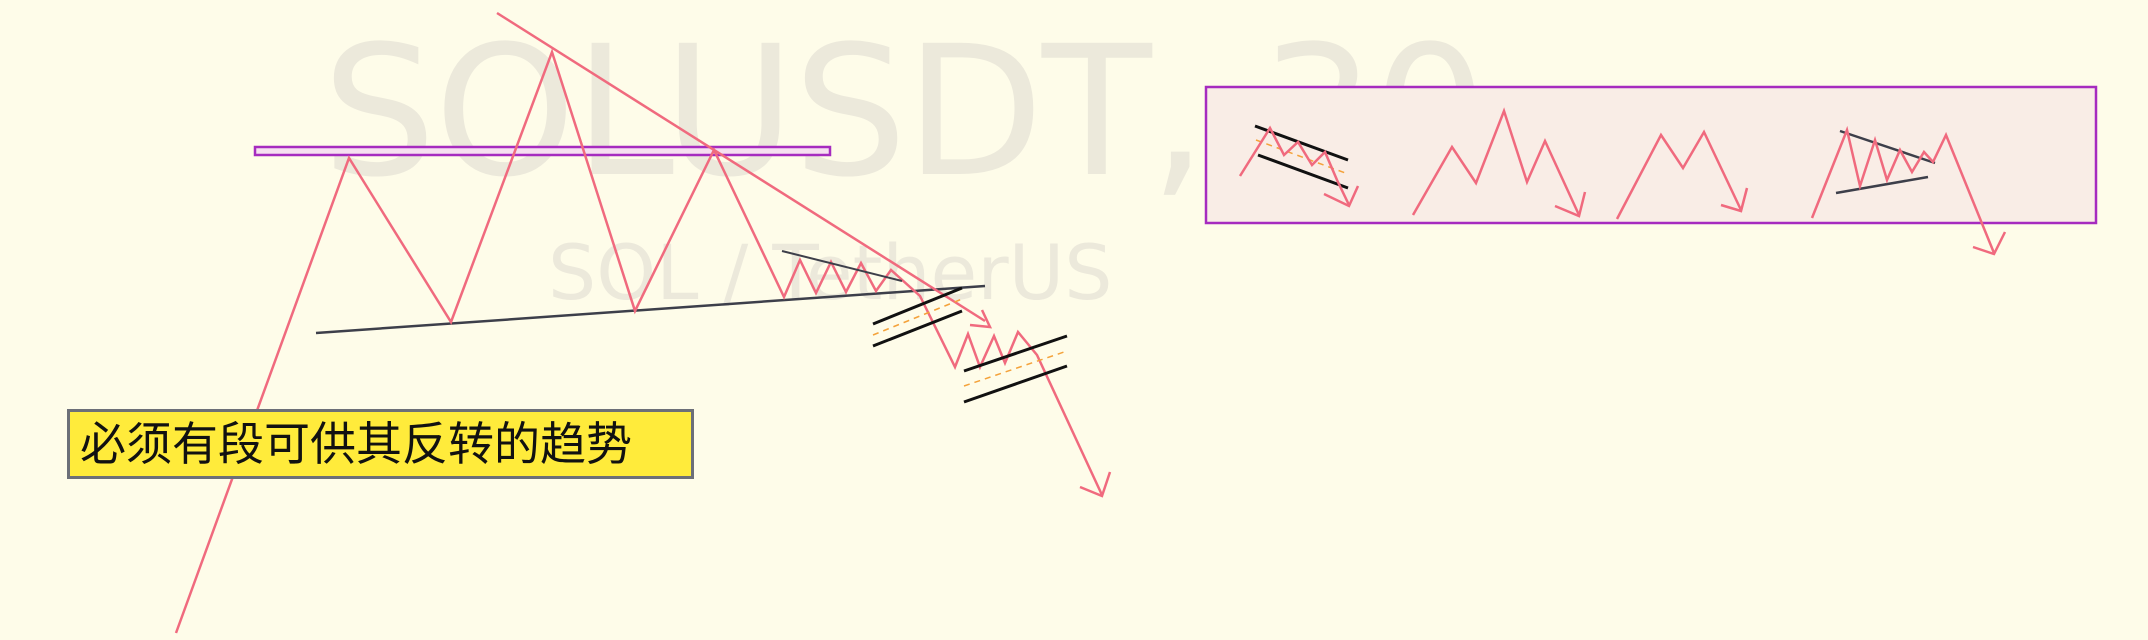 This screenshot has width=2148, height=640. I want to click on descending-trendline-arrowhead, so click(981, 319).